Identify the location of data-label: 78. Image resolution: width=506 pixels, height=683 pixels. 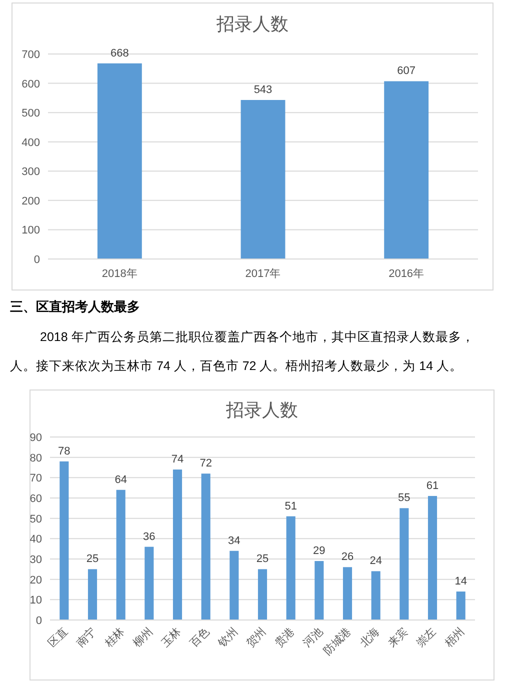
(64, 451).